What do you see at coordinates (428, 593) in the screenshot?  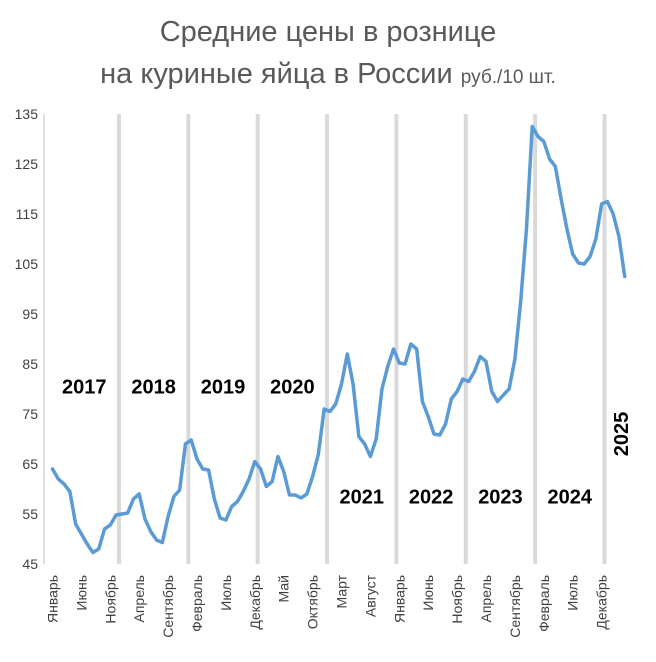 I see `x-tick-label: Июнь` at bounding box center [428, 593].